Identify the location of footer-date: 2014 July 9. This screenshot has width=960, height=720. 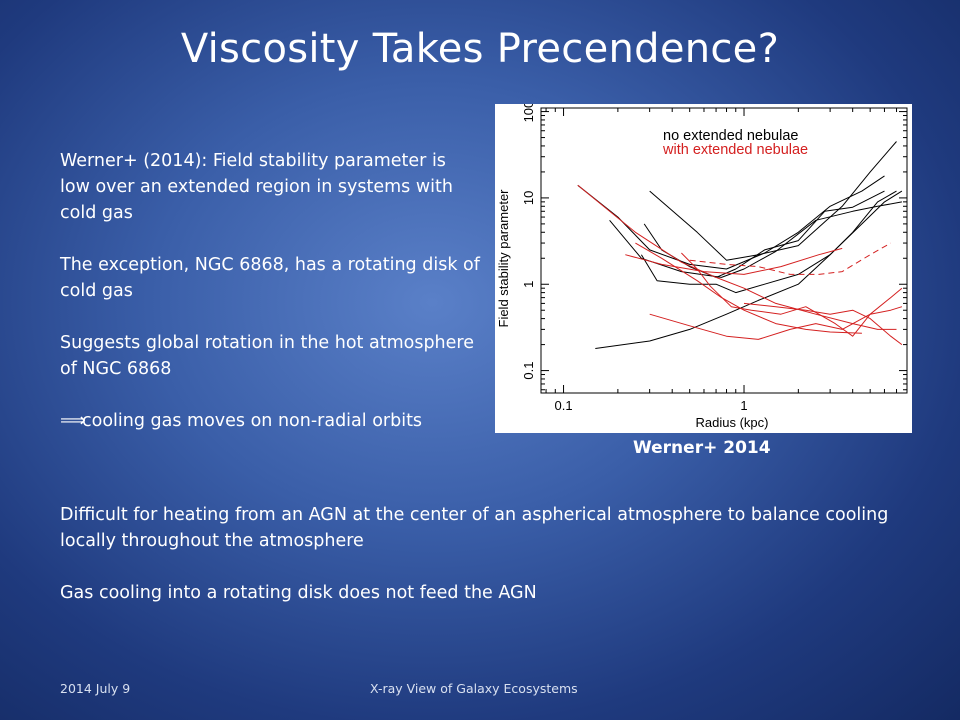
(95, 688).